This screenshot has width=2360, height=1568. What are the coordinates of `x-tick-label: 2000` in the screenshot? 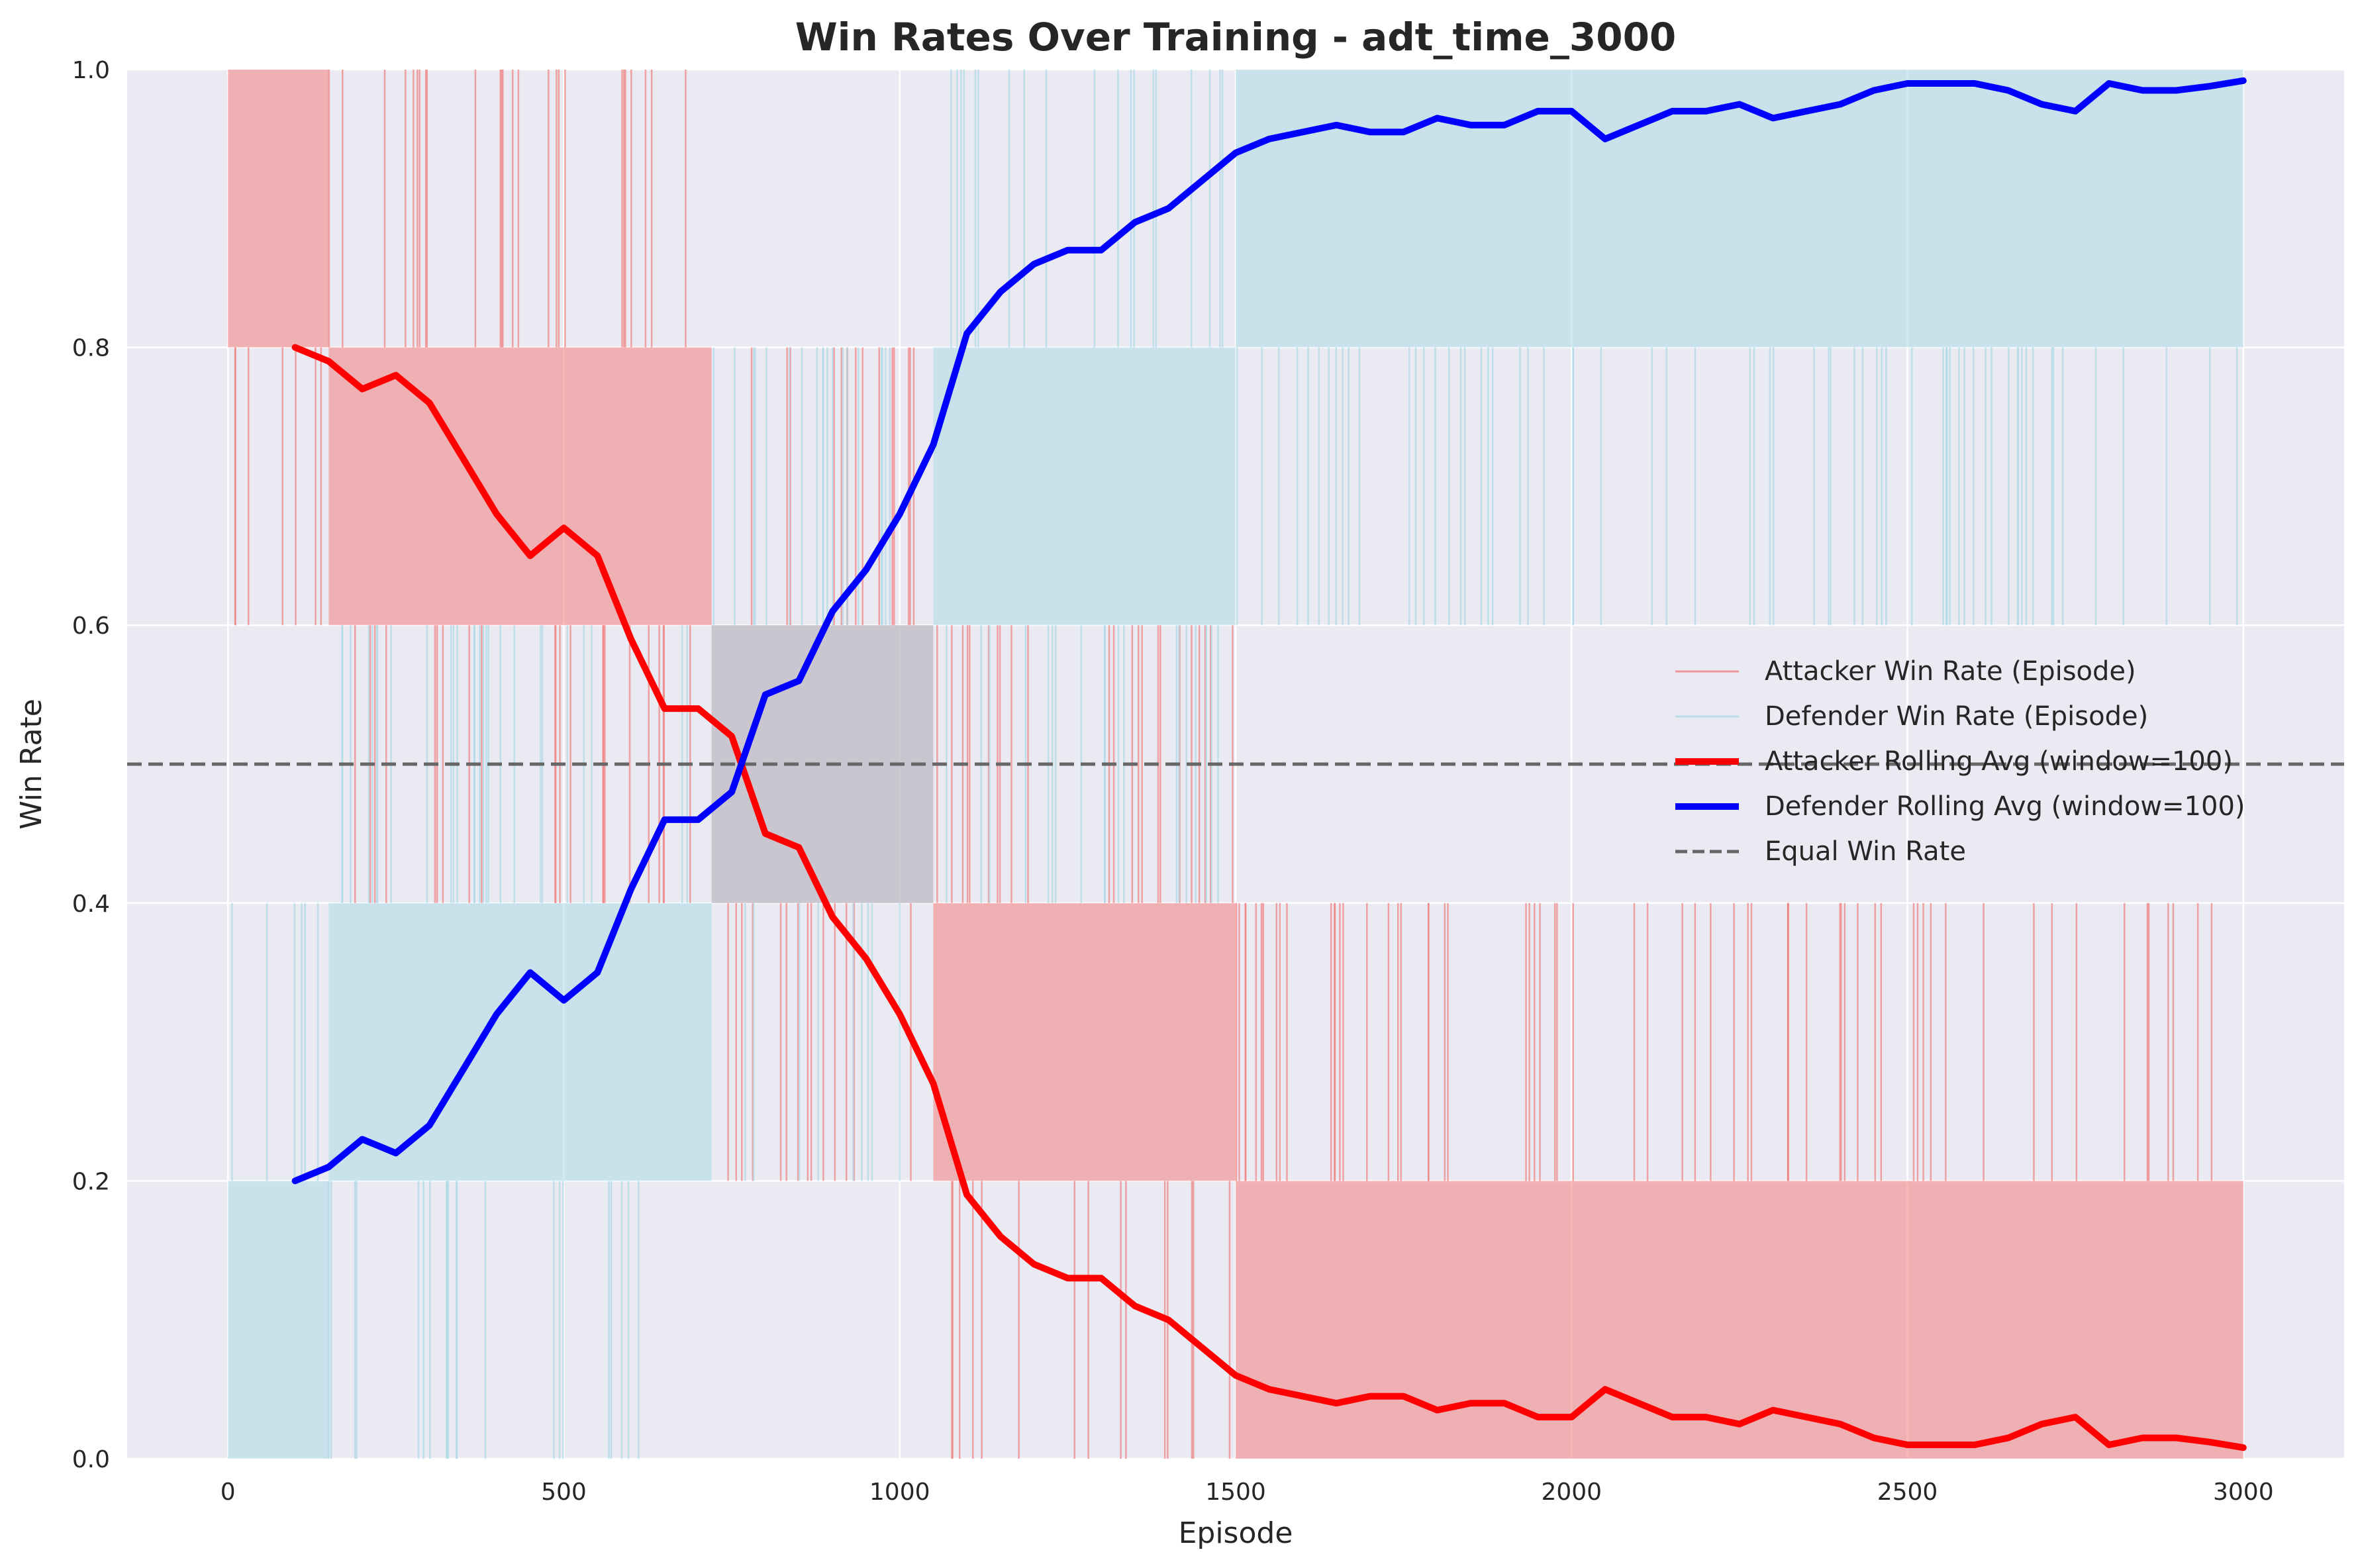 It's located at (1571, 1492).